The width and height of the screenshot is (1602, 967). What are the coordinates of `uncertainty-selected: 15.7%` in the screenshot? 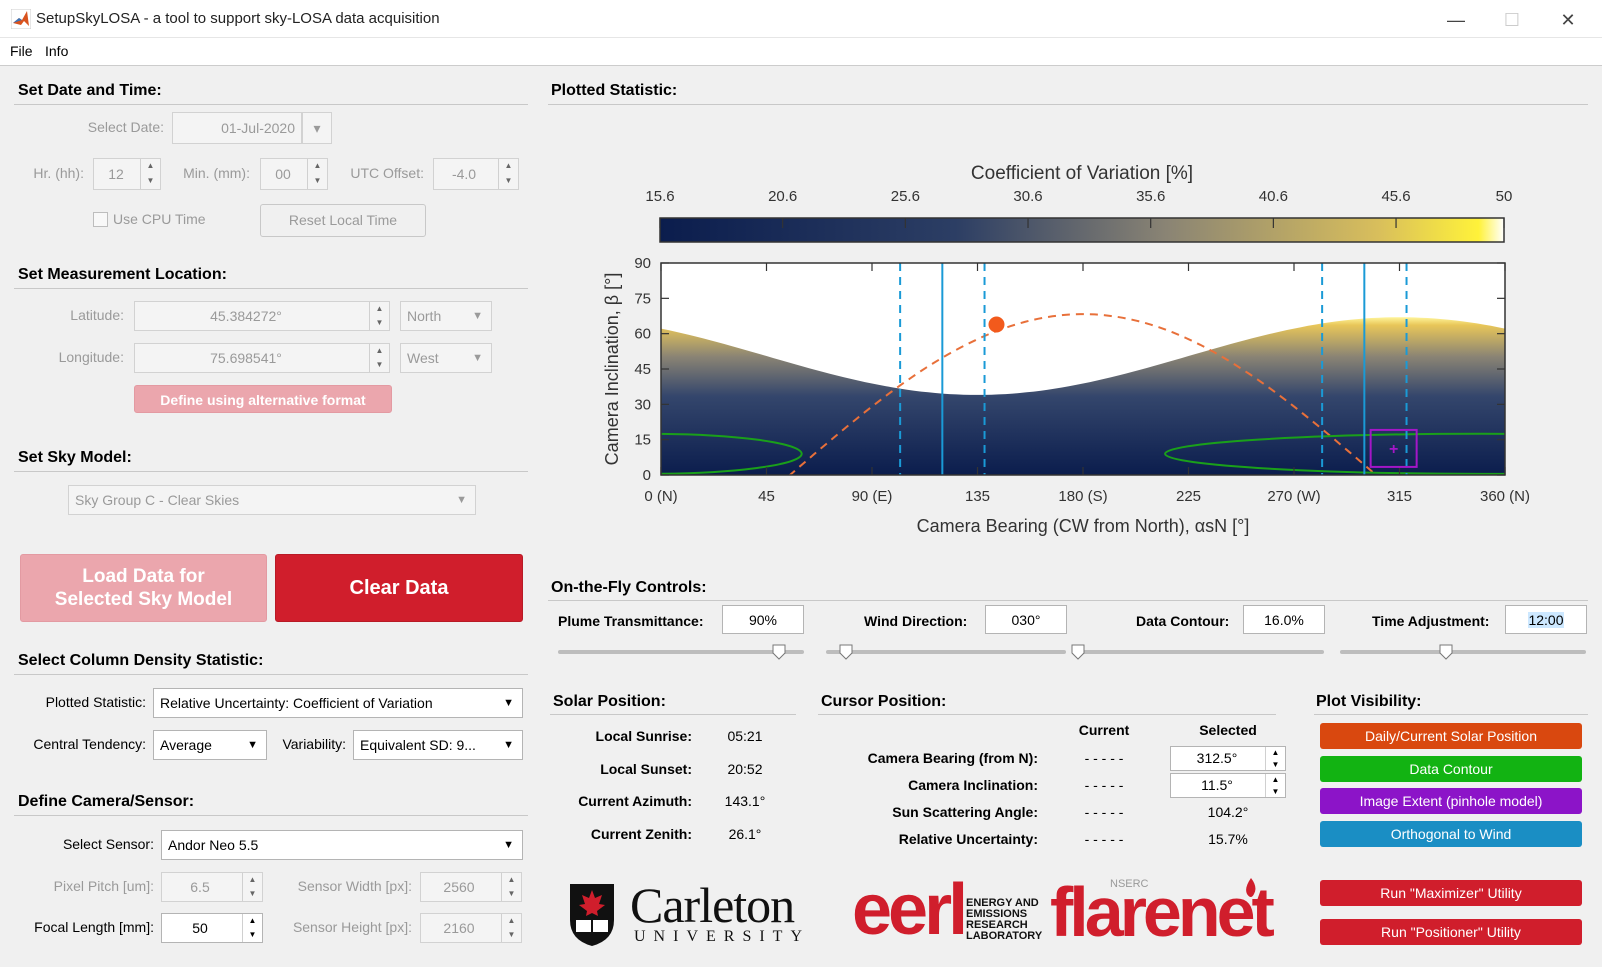 It's located at (1228, 839).